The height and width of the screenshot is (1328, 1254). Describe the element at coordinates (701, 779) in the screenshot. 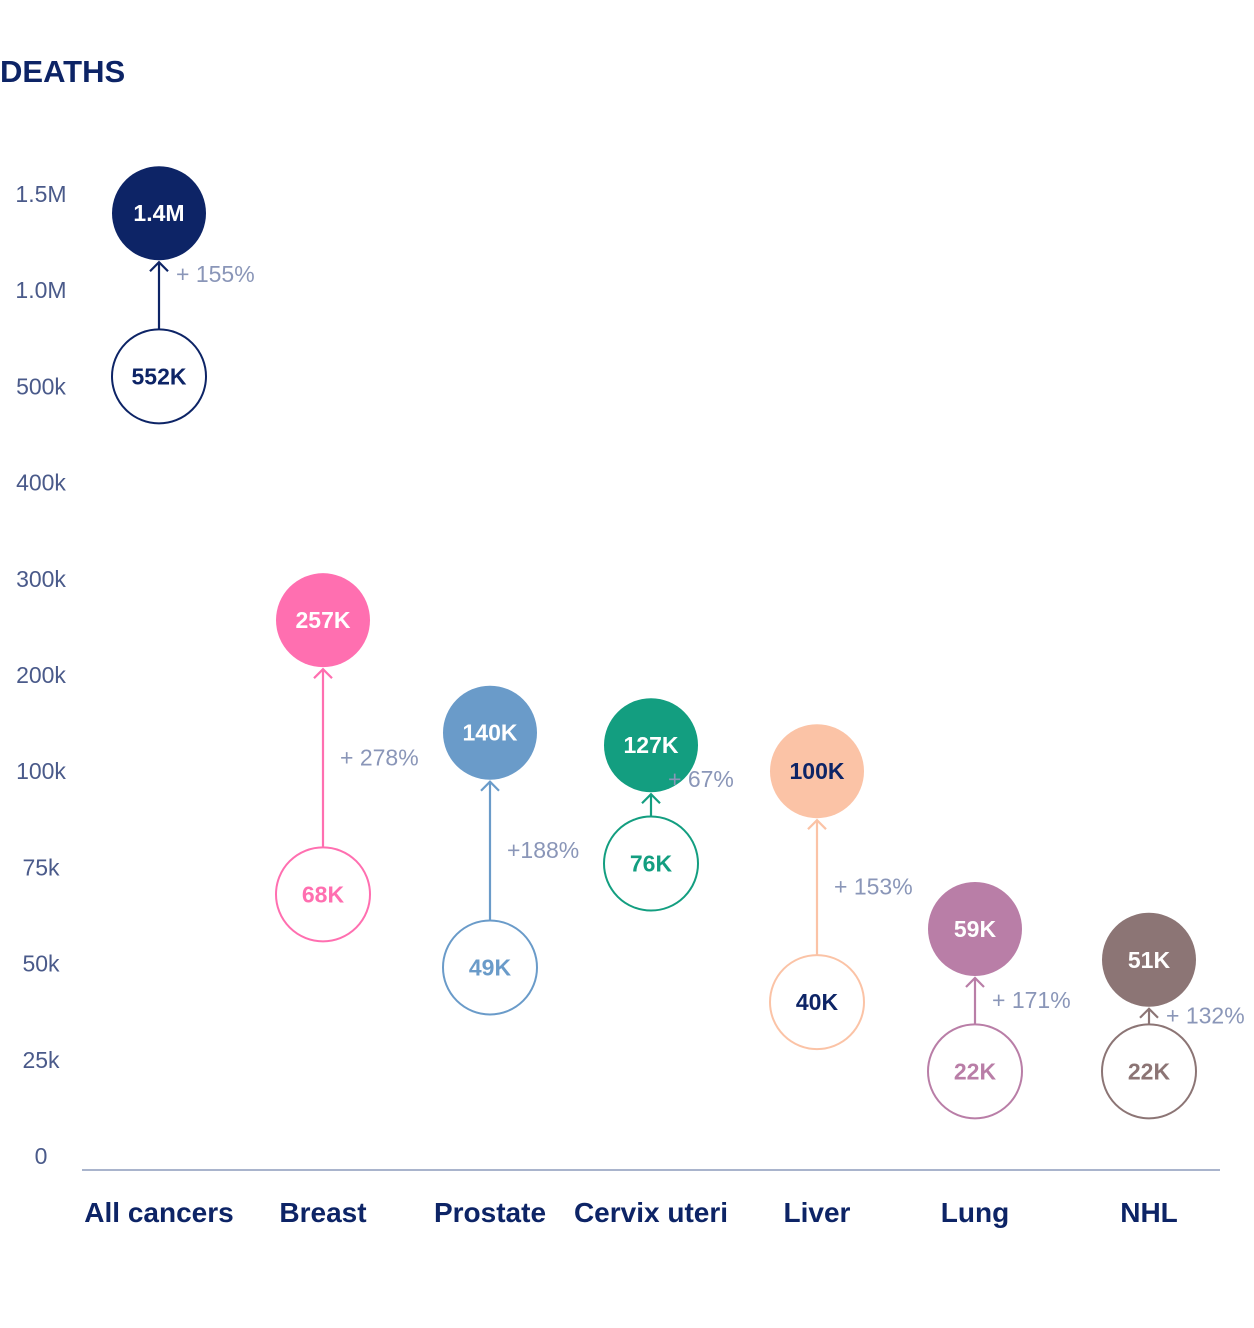

I see `change-label: + 67%` at that location.